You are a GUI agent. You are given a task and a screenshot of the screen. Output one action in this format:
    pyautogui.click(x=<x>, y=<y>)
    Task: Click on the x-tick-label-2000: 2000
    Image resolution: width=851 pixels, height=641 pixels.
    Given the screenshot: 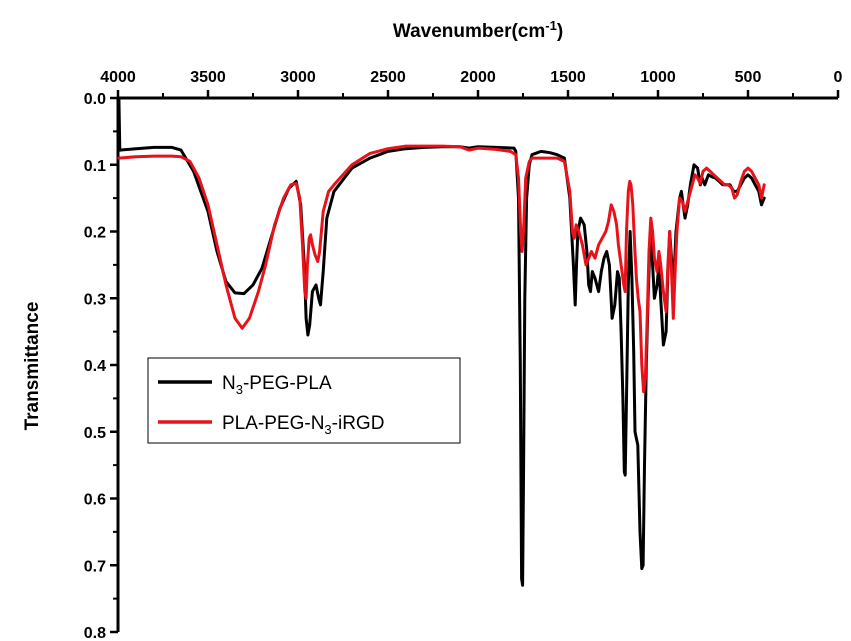 What is the action you would take?
    pyautogui.click(x=478, y=77)
    